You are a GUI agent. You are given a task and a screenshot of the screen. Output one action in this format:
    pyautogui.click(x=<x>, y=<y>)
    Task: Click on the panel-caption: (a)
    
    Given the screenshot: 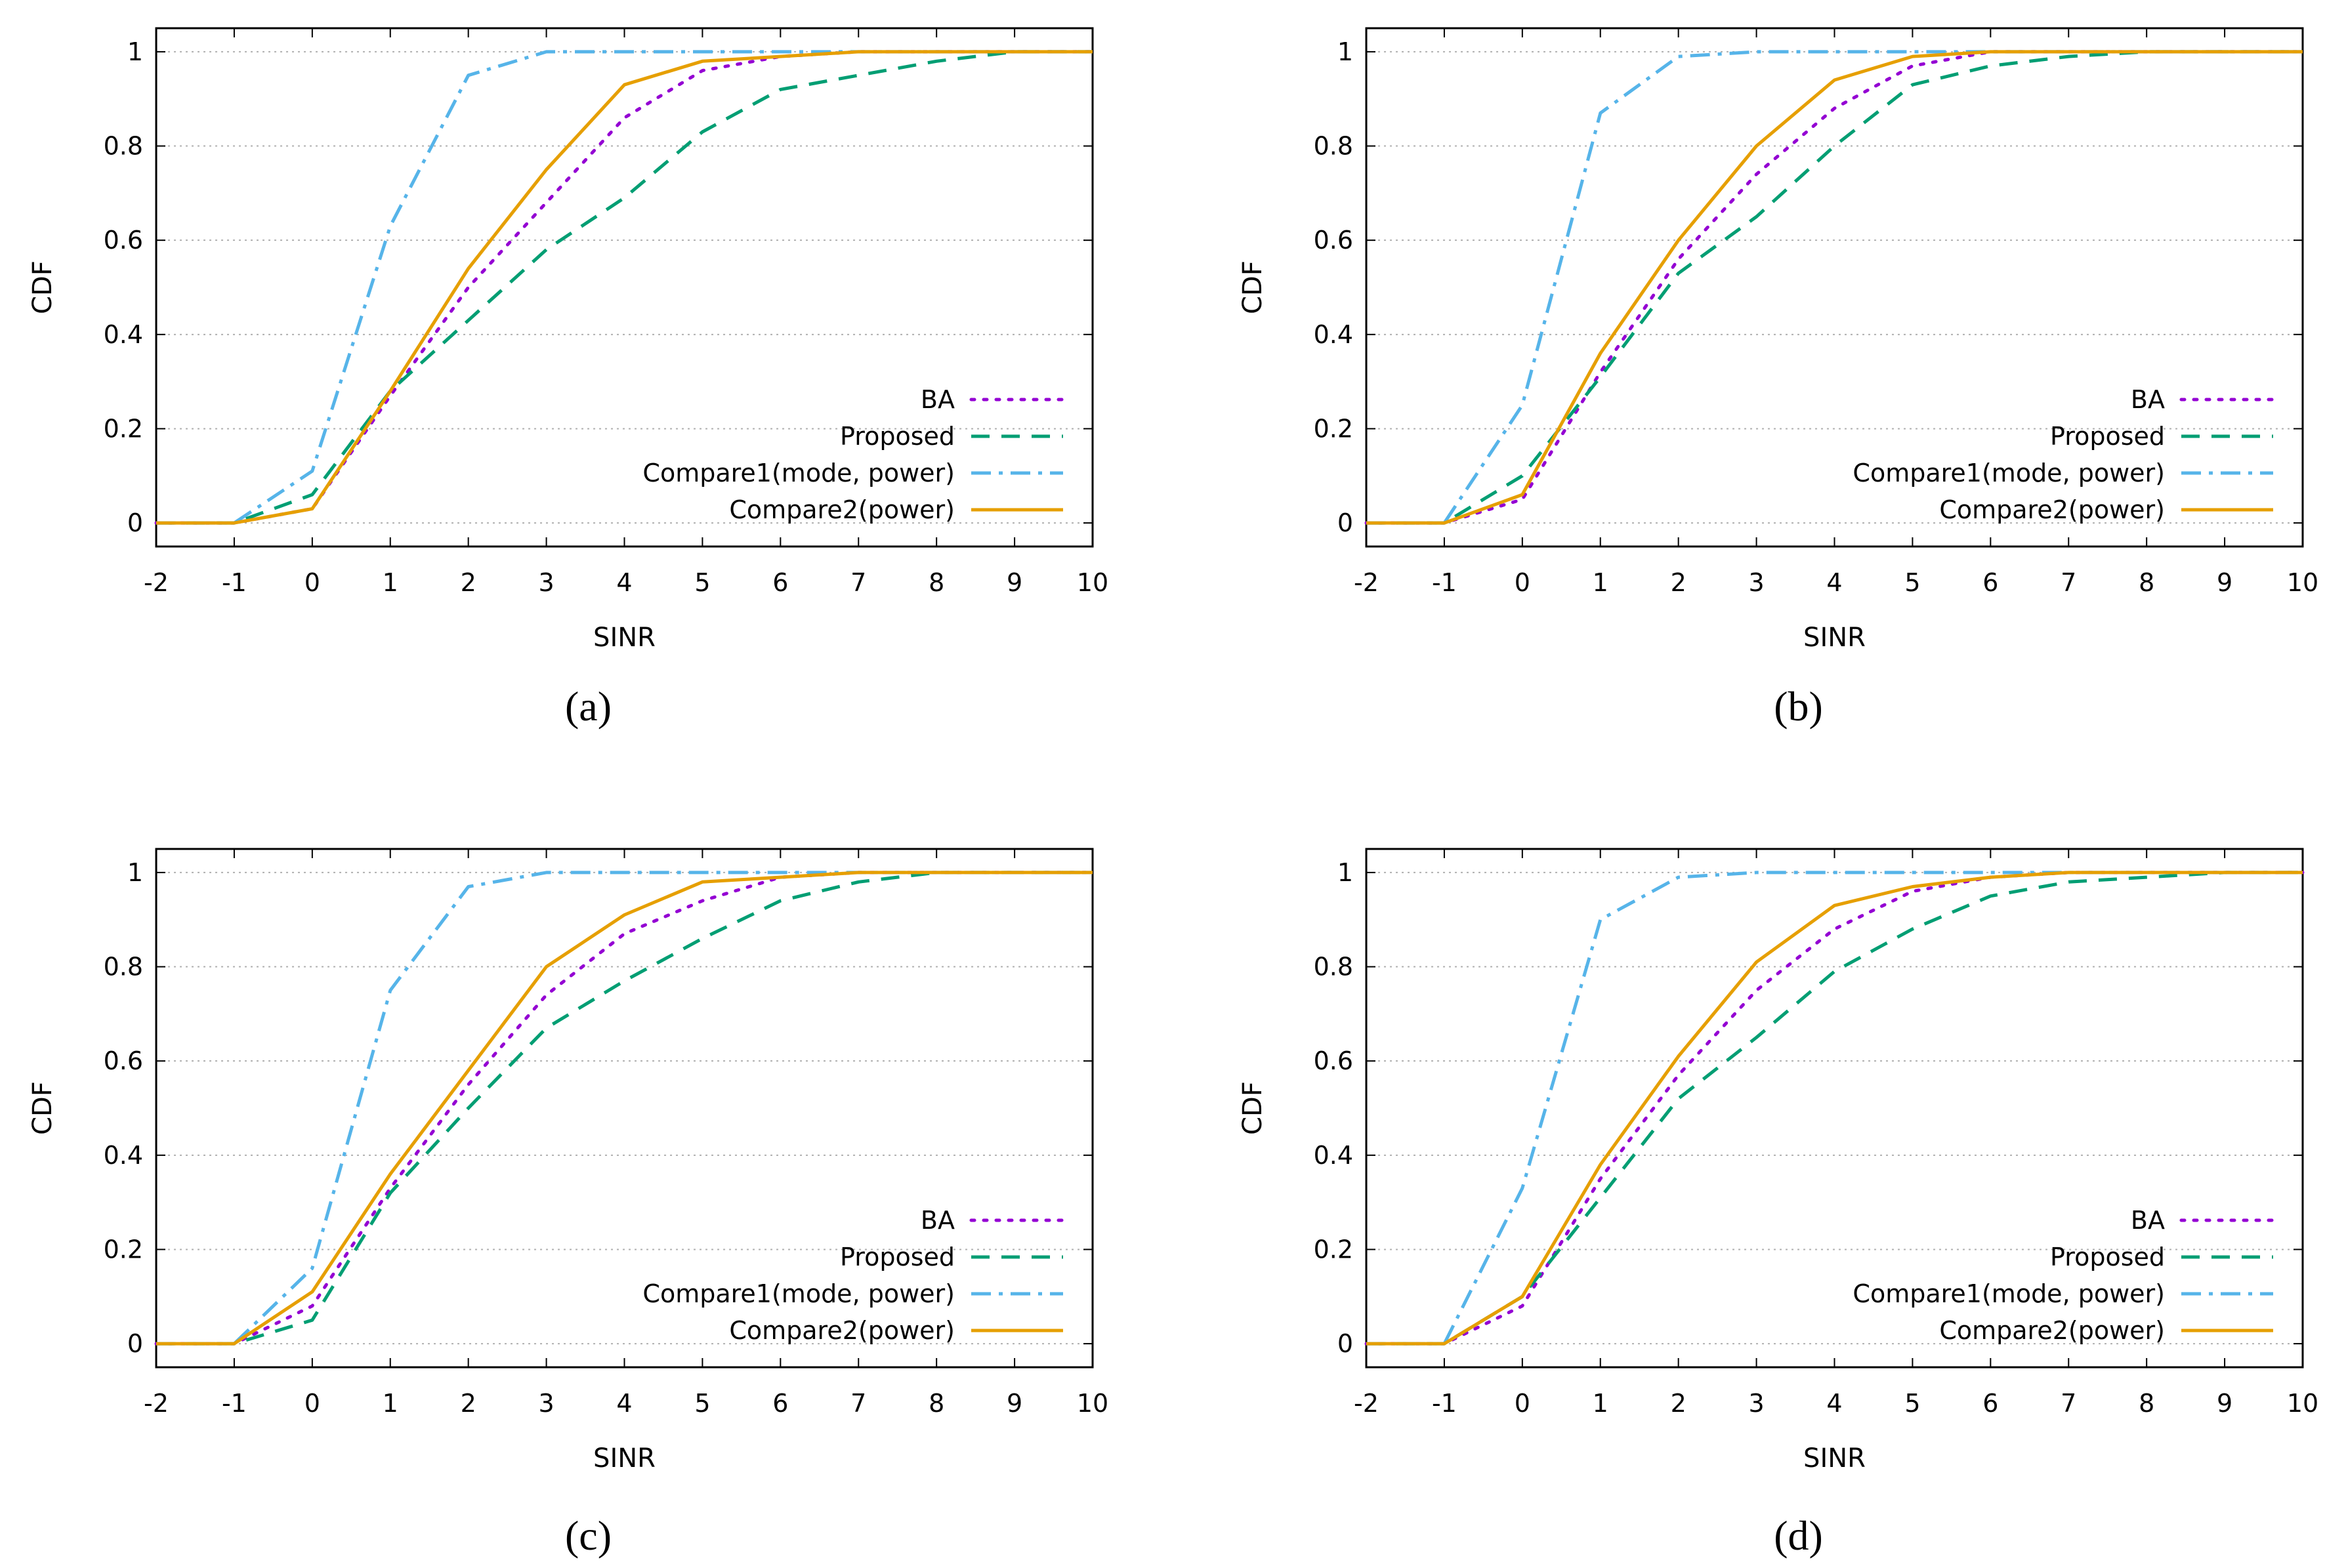 What is the action you would take?
    pyautogui.click(x=589, y=706)
    